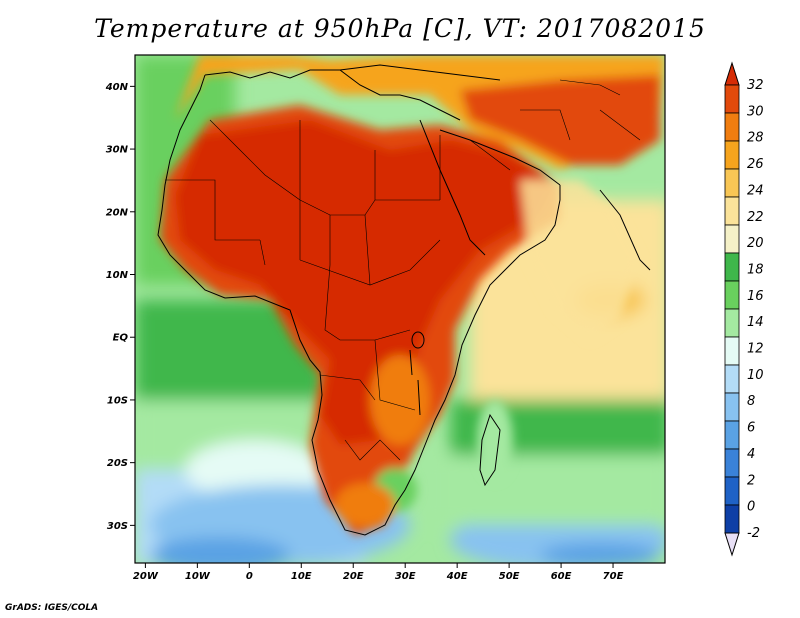 The height and width of the screenshot is (618, 800). I want to click on lat-tick-label: 30S, so click(117, 526).